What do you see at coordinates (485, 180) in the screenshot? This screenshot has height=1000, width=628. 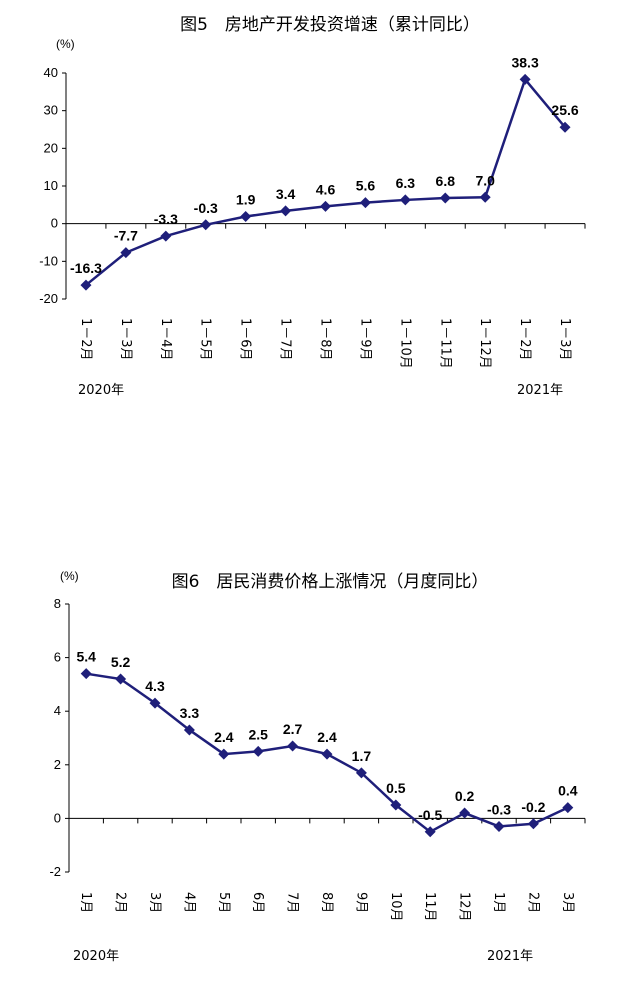 I see `data-label: 7.0` at bounding box center [485, 180].